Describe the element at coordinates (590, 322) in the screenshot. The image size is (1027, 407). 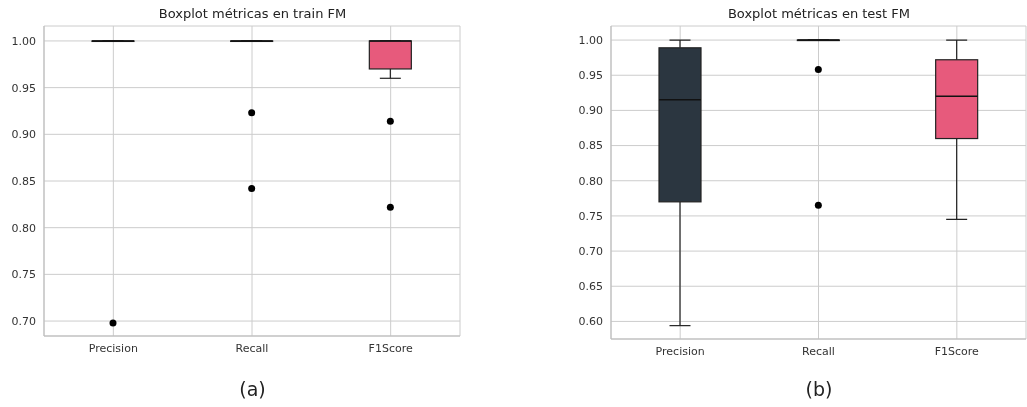
I see `y-tick-label: 0.60` at that location.